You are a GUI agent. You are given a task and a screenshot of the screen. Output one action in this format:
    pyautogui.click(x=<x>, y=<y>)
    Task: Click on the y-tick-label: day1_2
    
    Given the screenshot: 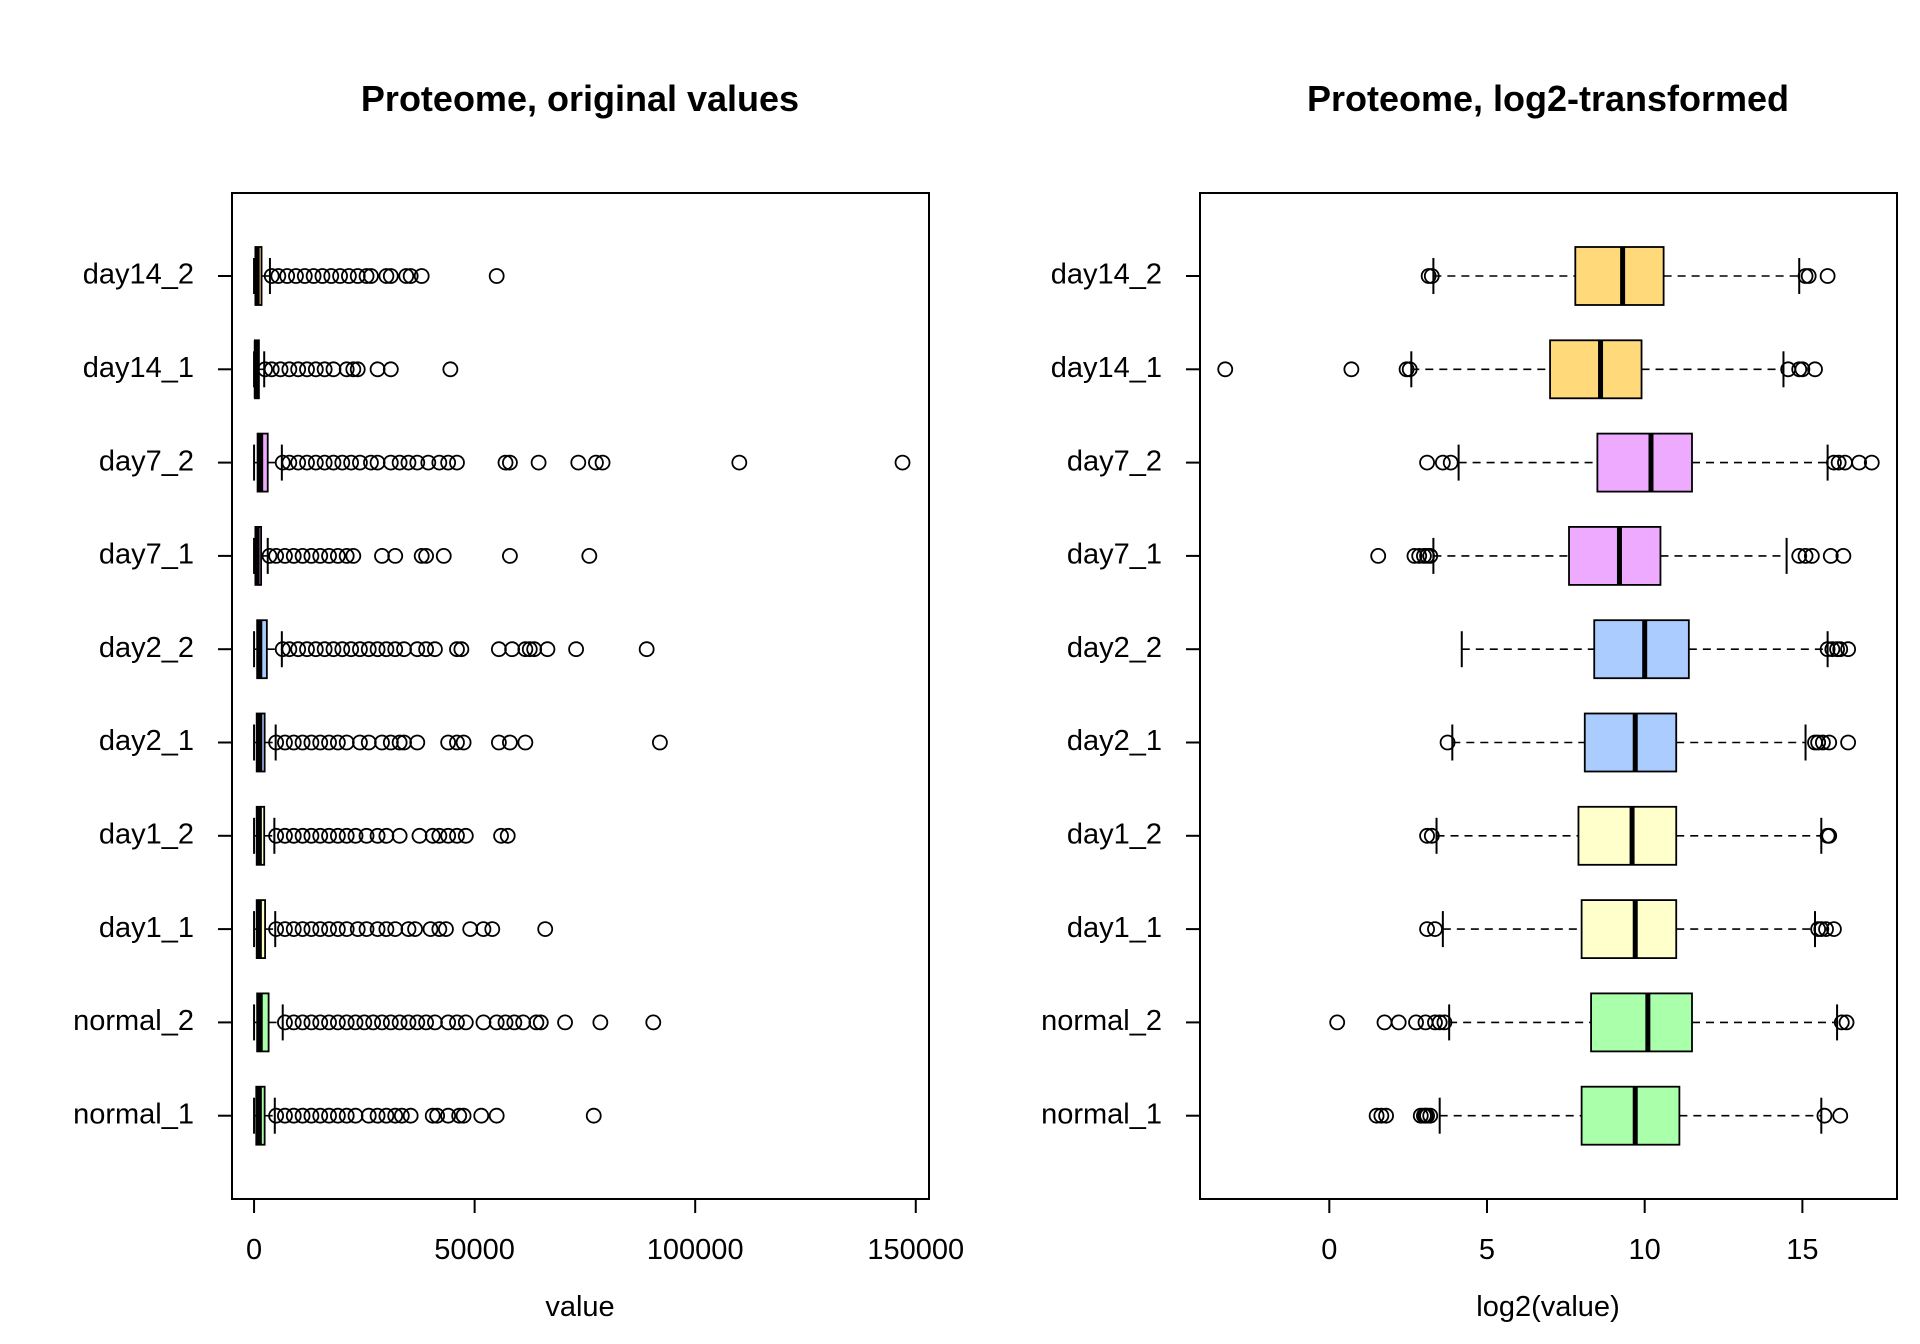 What is the action you would take?
    pyautogui.click(x=146, y=834)
    